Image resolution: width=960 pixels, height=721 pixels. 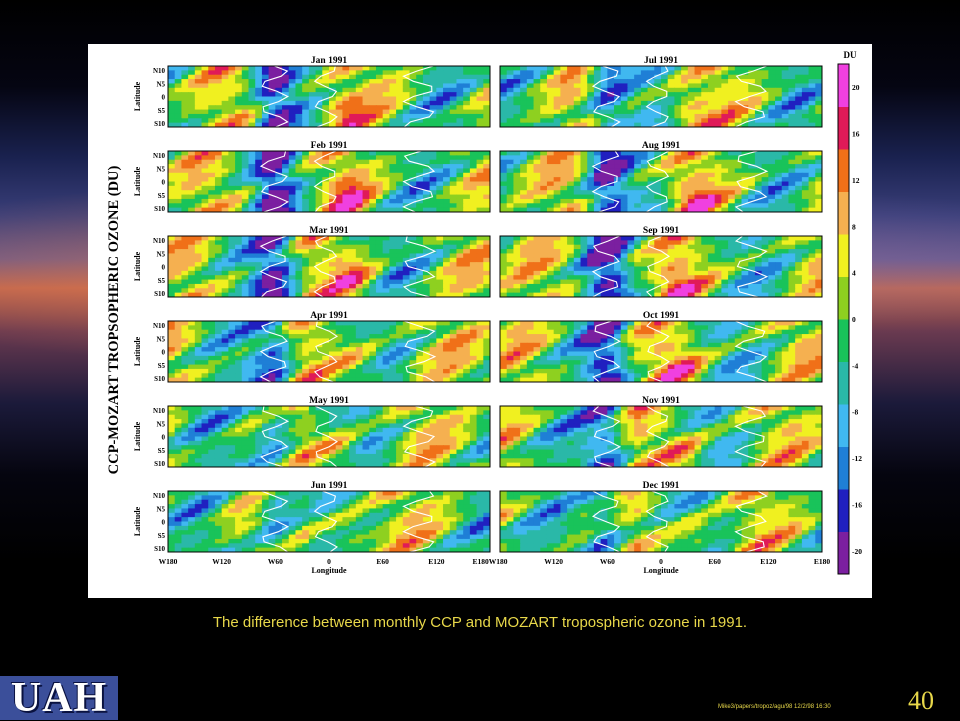 I want to click on ytick-label: N5, so click(x=160, y=424).